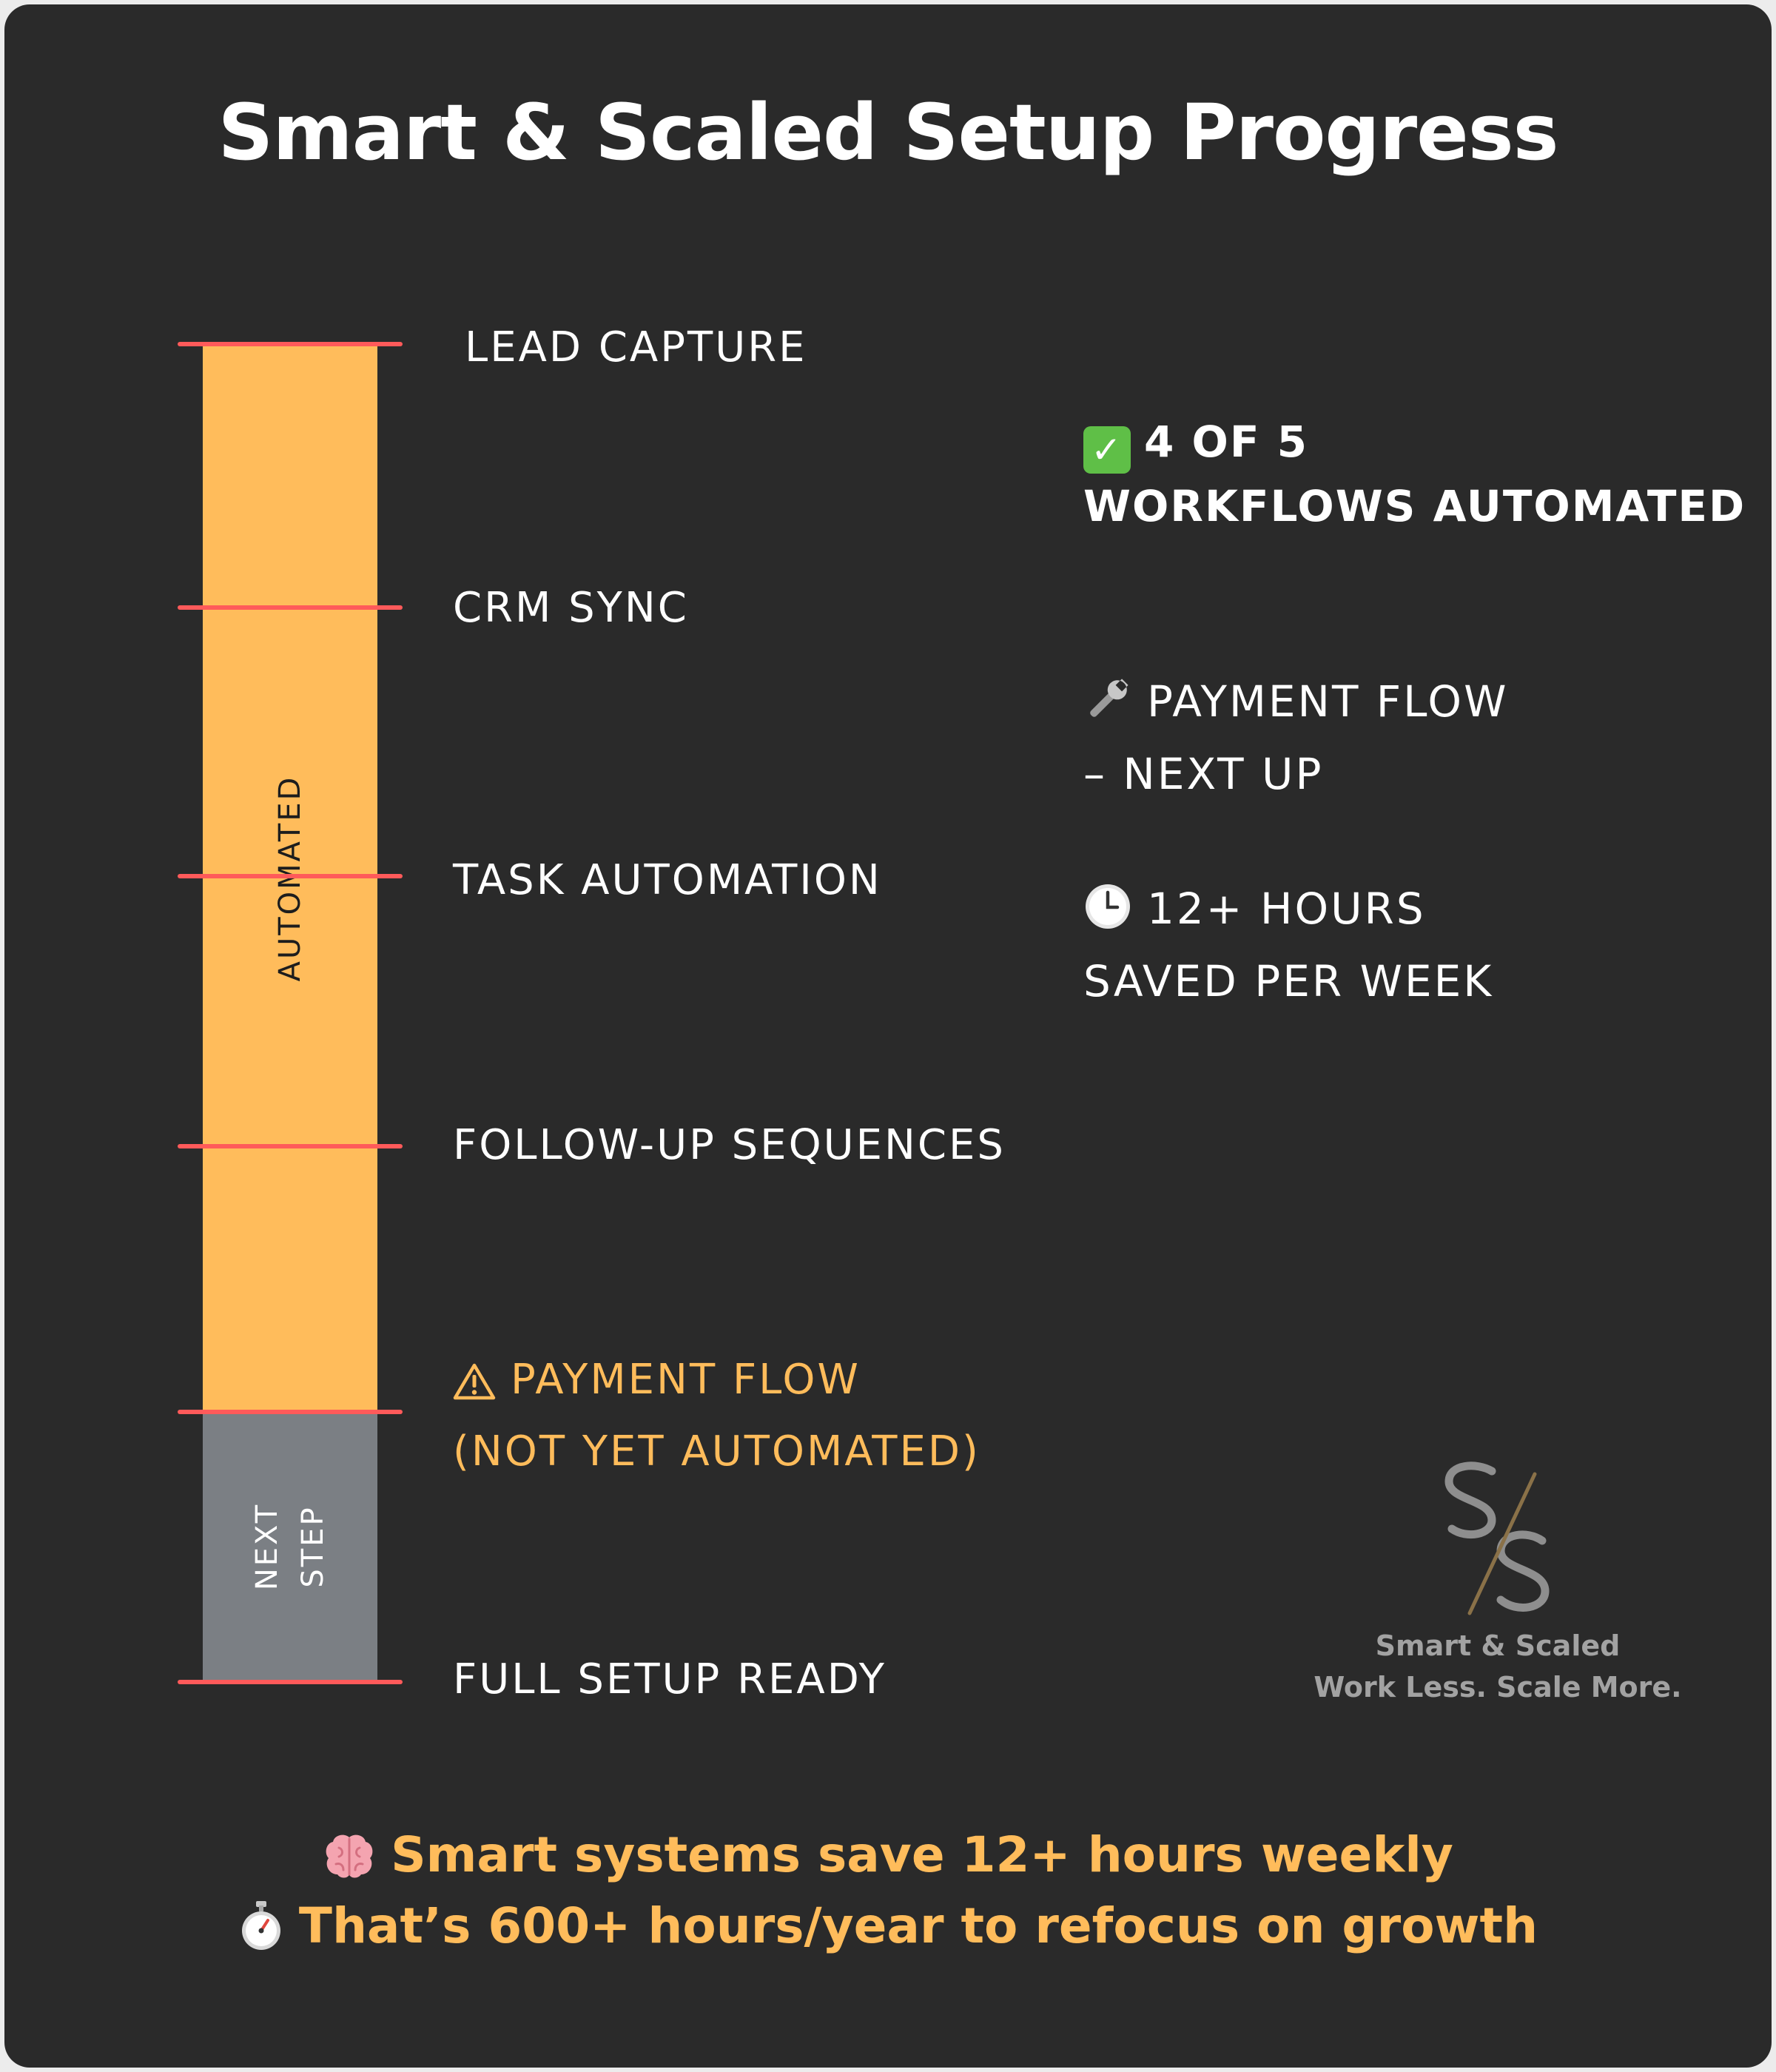 Image resolution: width=1776 pixels, height=2072 pixels. What do you see at coordinates (267, 1546) in the screenshot?
I see `next-step-label-line-1: NEXT` at bounding box center [267, 1546].